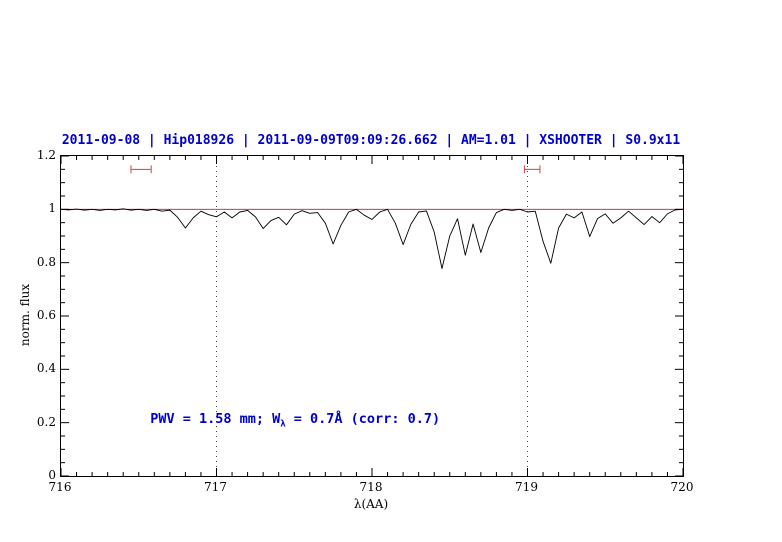  Describe the element at coordinates (526, 487) in the screenshot. I see `x-tick-label: 719` at that location.